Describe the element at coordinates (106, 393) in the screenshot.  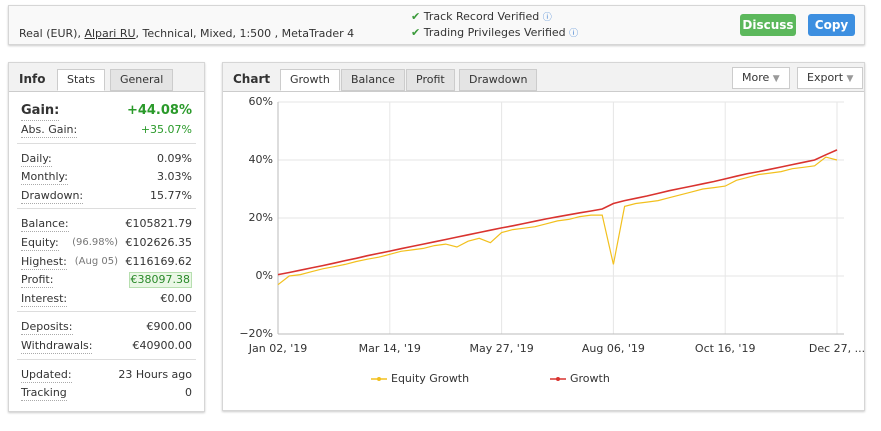
I see `stat-row: Tracking 0` at that location.